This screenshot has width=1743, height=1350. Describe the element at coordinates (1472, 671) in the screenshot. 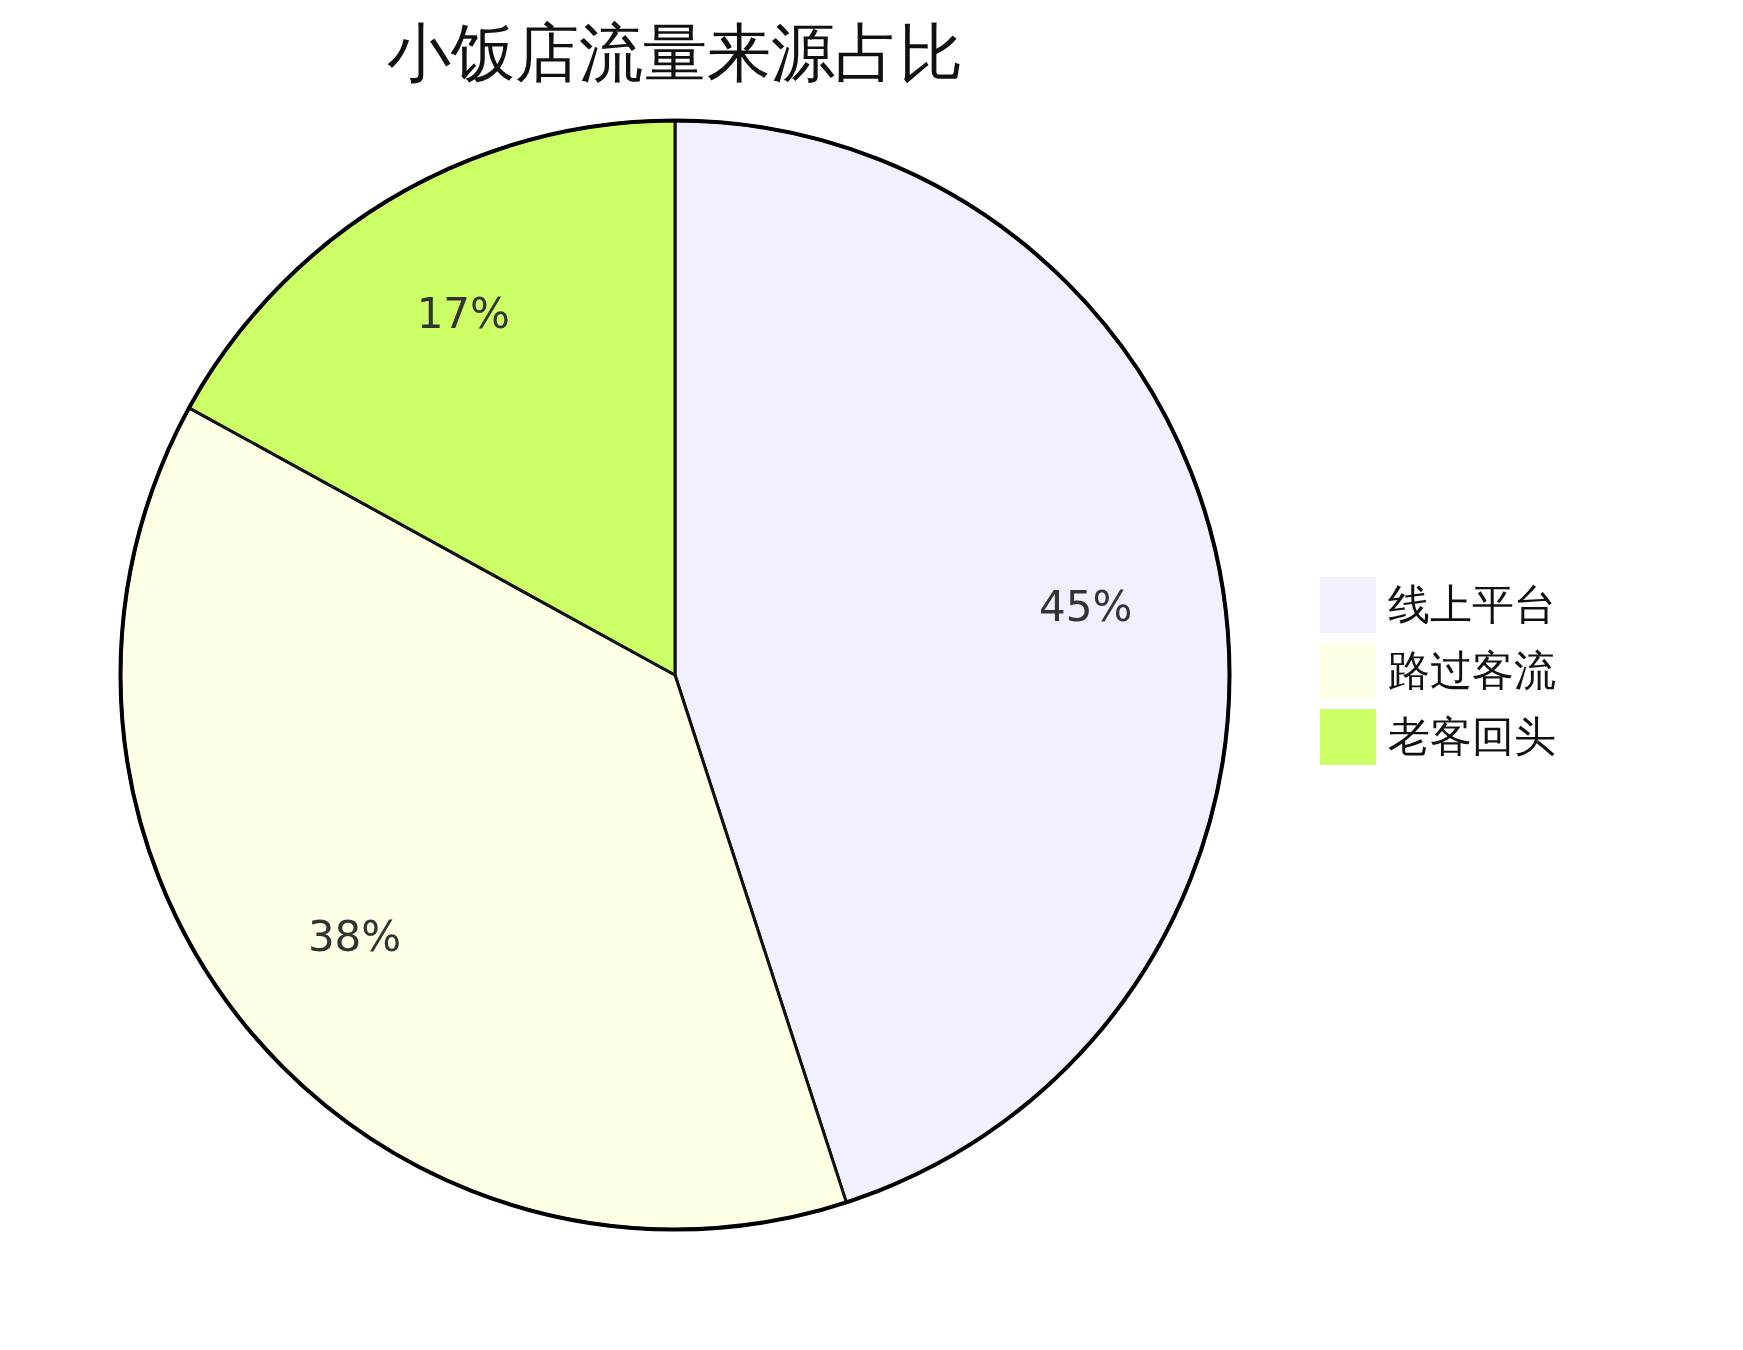

I see `legend-label: 路过客流` at that location.